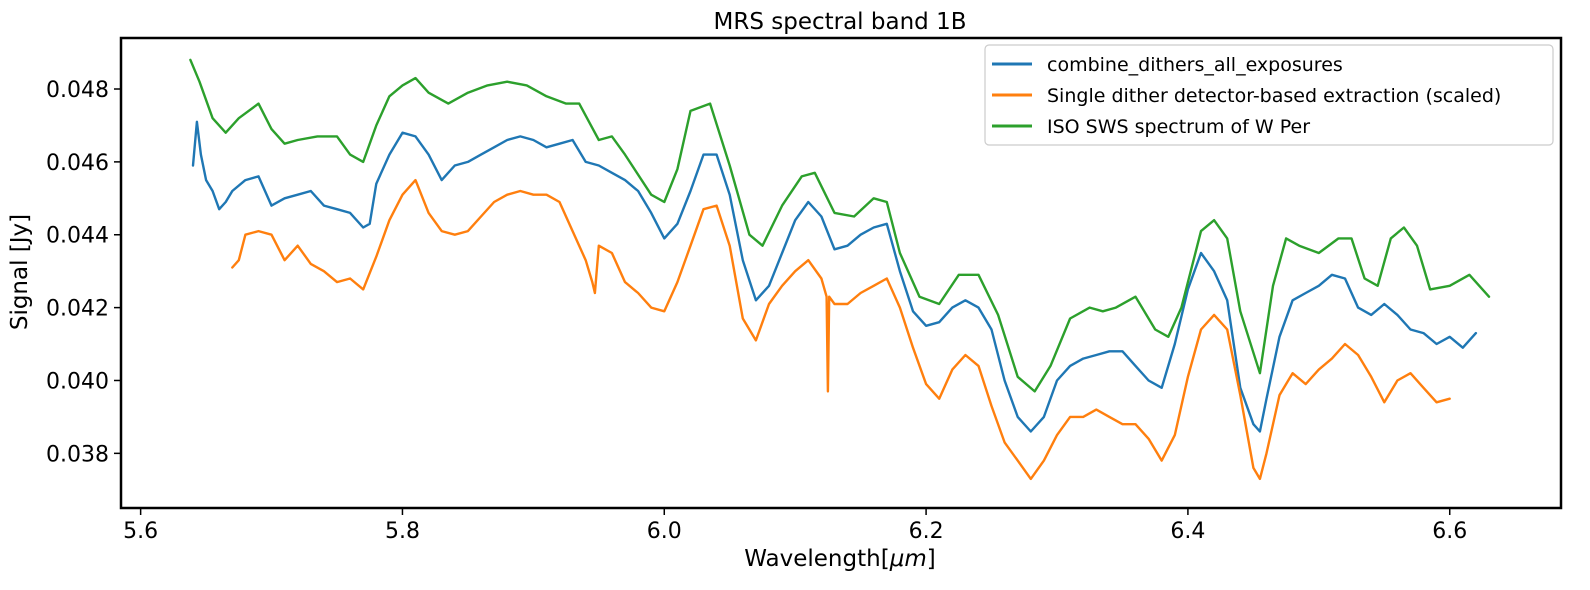 This screenshot has width=1590, height=590. What do you see at coordinates (908, 559) in the screenshot?
I see `x-axis-label-unit: μm` at bounding box center [908, 559].